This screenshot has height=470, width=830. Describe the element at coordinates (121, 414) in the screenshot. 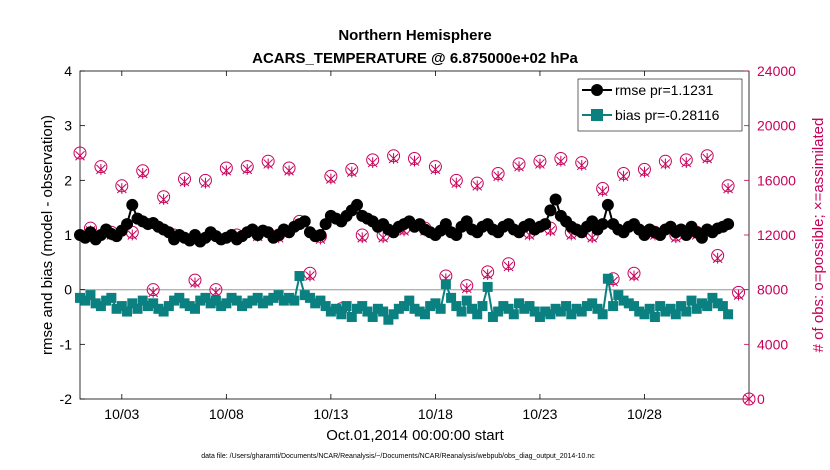

I see `x-tick-label: 10/03` at that location.